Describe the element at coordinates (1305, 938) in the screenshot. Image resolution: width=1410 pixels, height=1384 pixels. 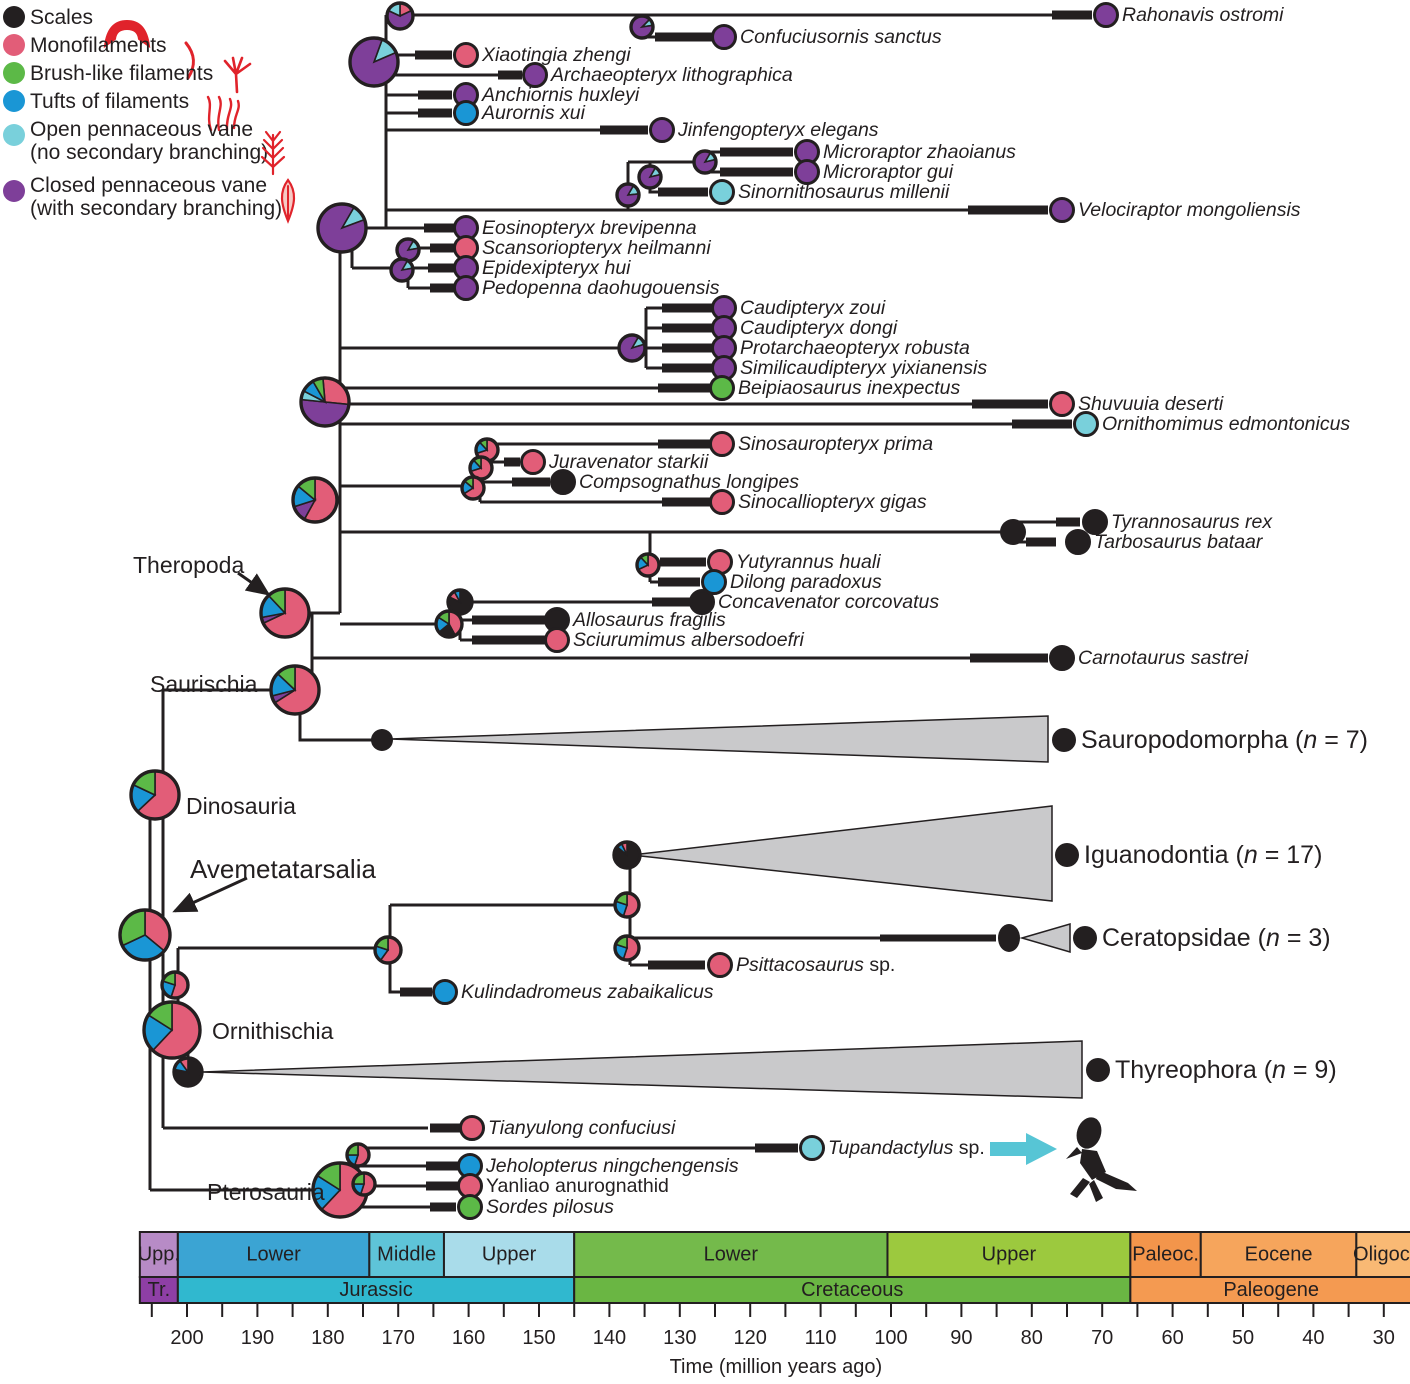
I see `label-run: = 3)` at that location.